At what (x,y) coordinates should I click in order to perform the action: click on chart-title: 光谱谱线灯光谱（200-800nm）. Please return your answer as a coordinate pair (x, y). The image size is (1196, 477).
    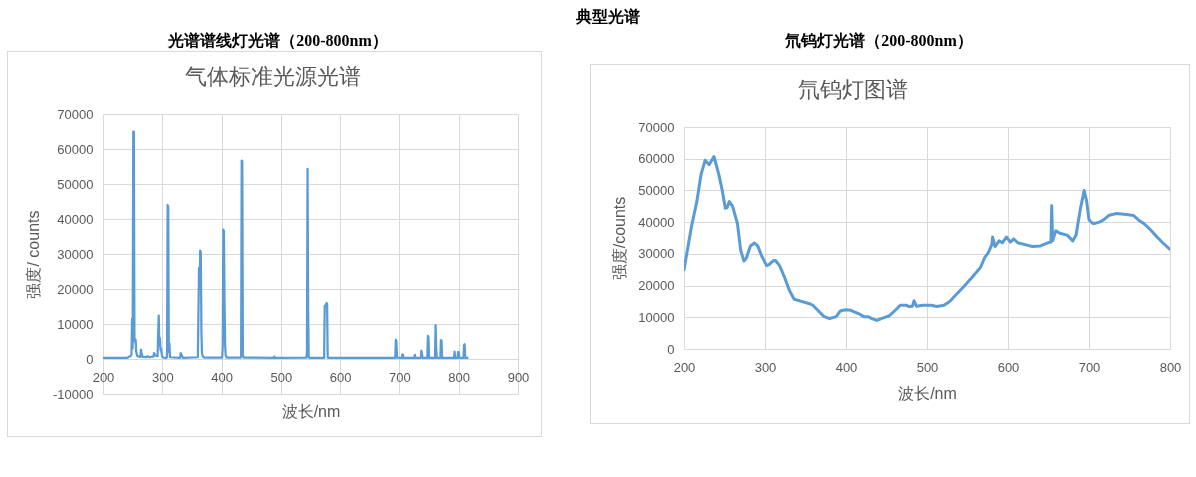
    Looking at the image, I should click on (278, 41).